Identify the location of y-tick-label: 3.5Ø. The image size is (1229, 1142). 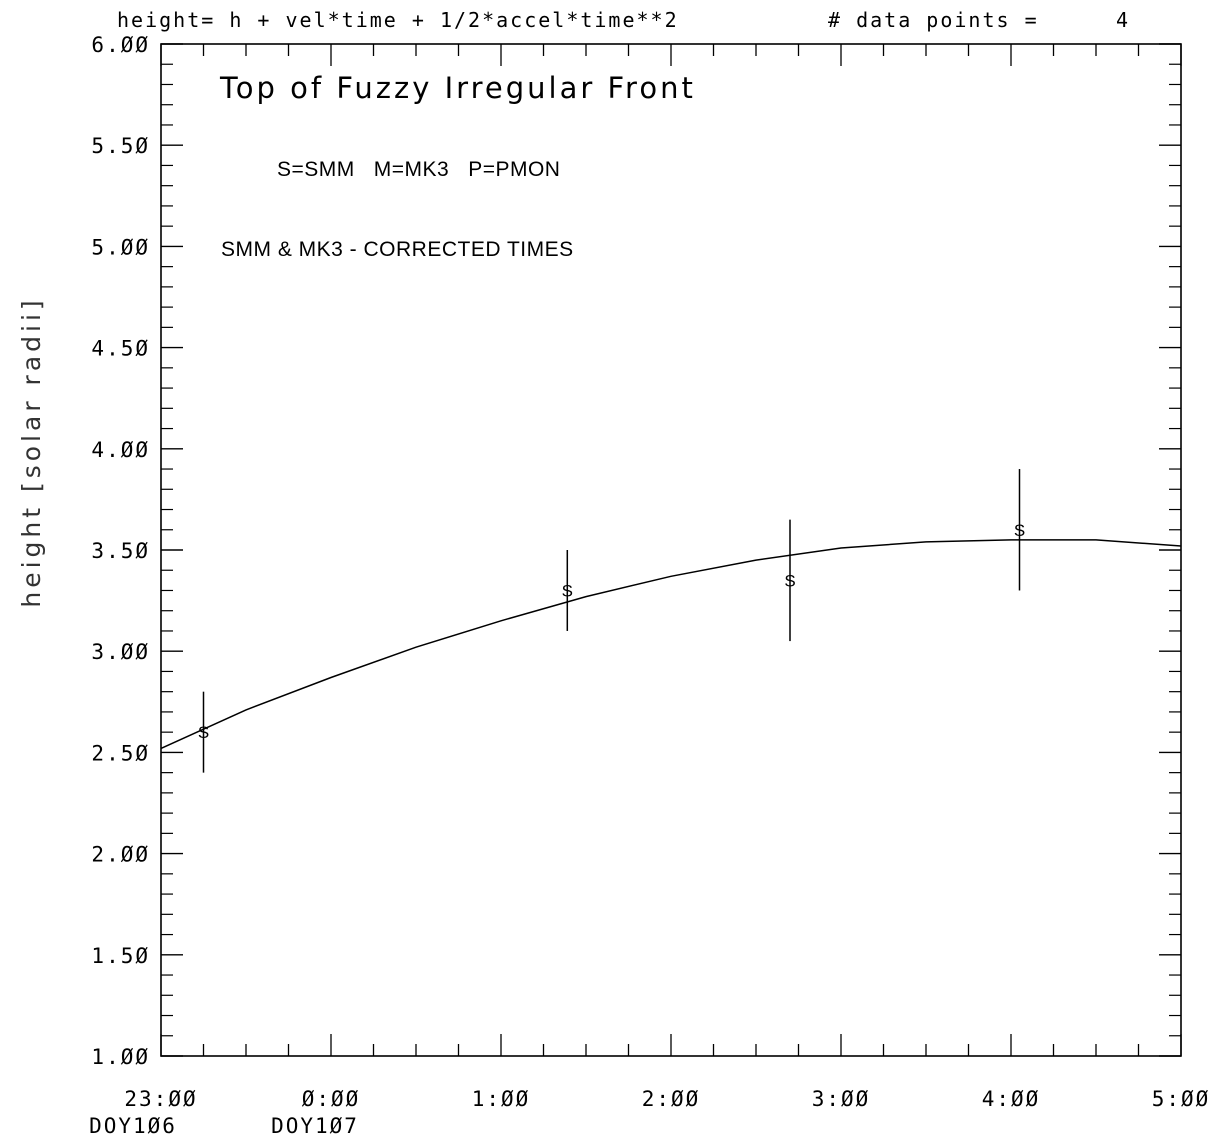
(120, 551).